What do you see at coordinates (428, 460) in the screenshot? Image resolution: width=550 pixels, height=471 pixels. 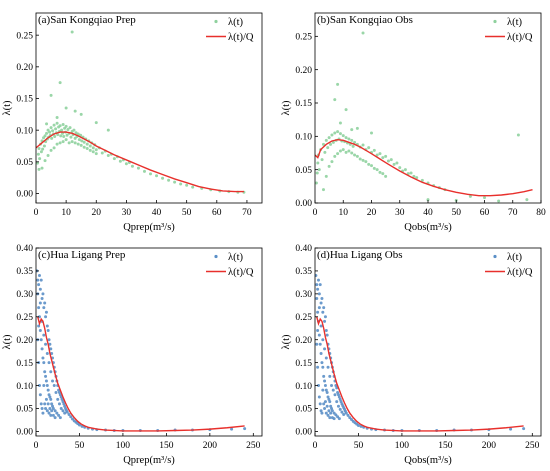 I see `x-axis-title: Qobs(m³/s)` at bounding box center [428, 460].